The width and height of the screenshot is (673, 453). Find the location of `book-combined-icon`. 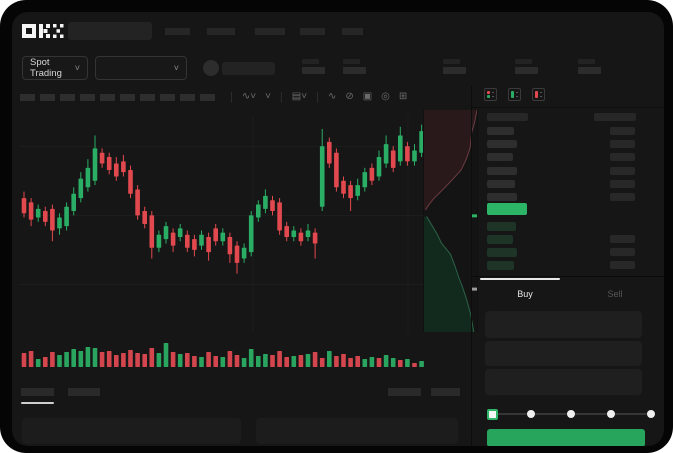

book-combined-icon is located at coordinates (490, 94).